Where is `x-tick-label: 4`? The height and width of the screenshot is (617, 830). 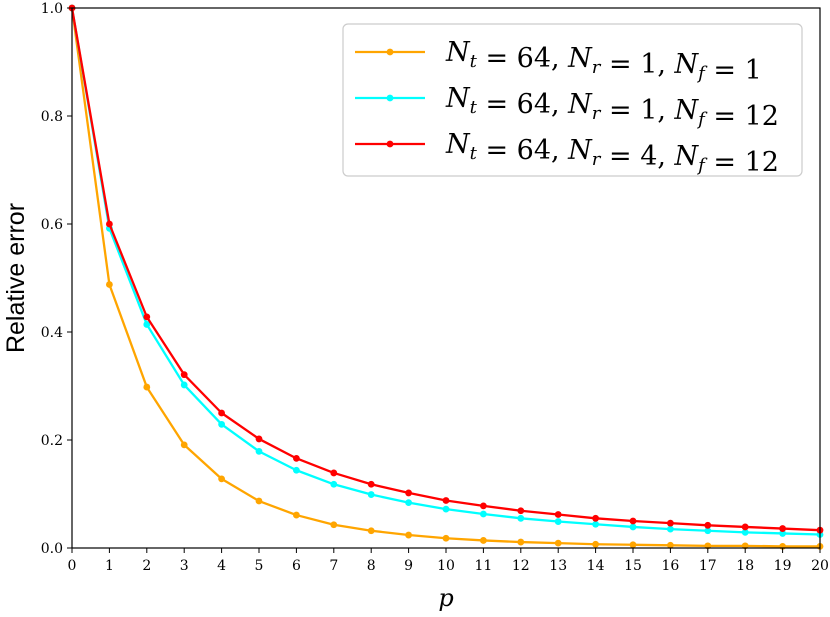
x-tick-label: 4 is located at coordinates (221, 566).